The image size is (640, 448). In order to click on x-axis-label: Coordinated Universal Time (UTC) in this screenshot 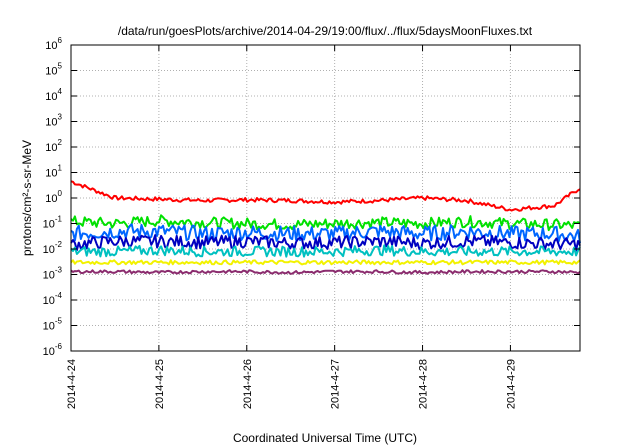, I will do `click(325, 438)`.